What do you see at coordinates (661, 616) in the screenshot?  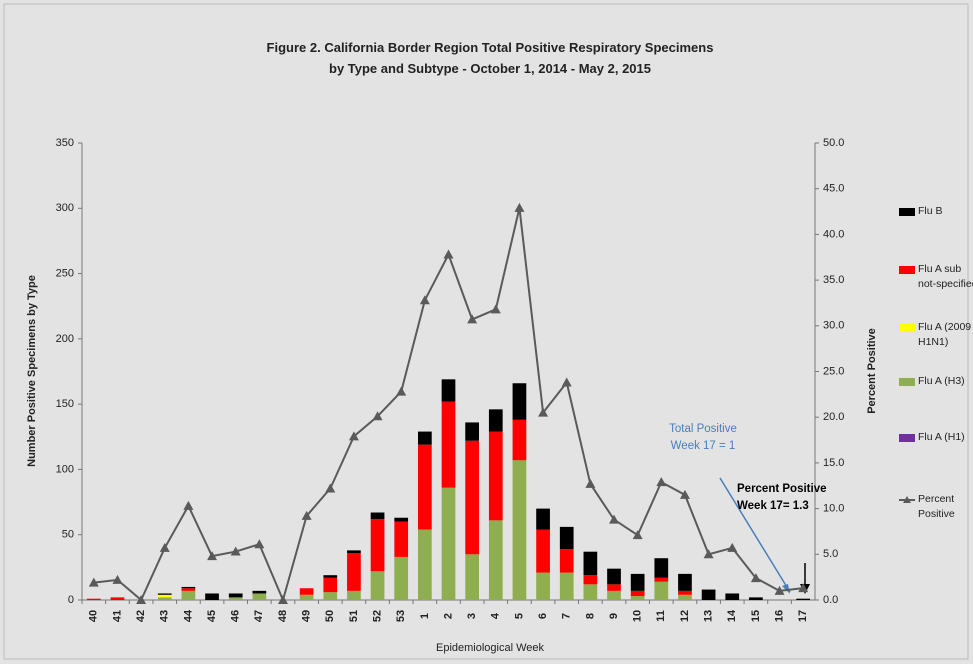 I see `x-tick-label: 11` at bounding box center [661, 616].